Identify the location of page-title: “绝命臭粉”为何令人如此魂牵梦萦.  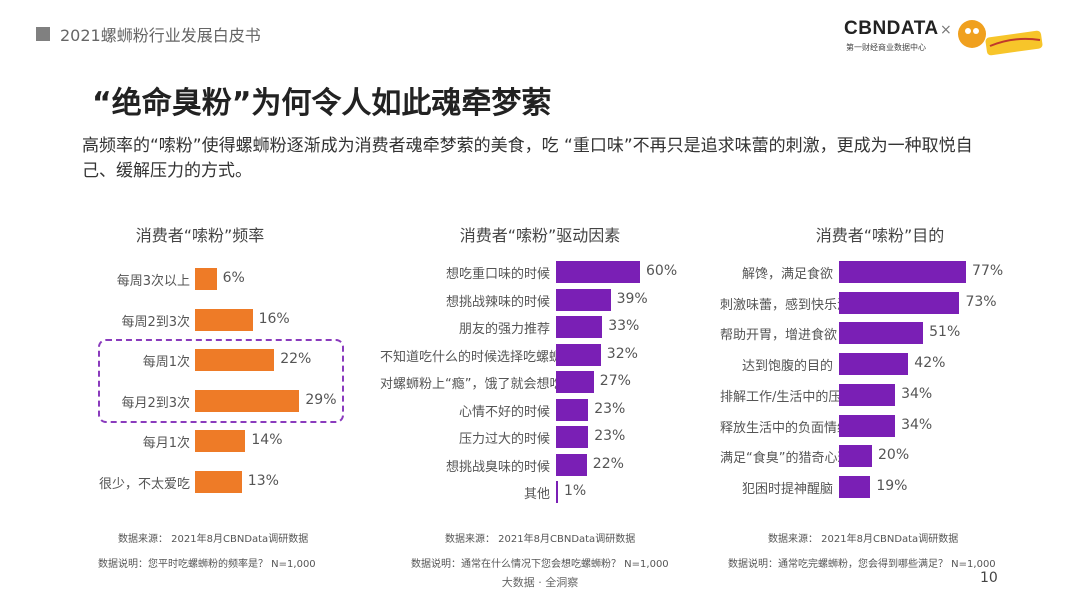
(322, 103).